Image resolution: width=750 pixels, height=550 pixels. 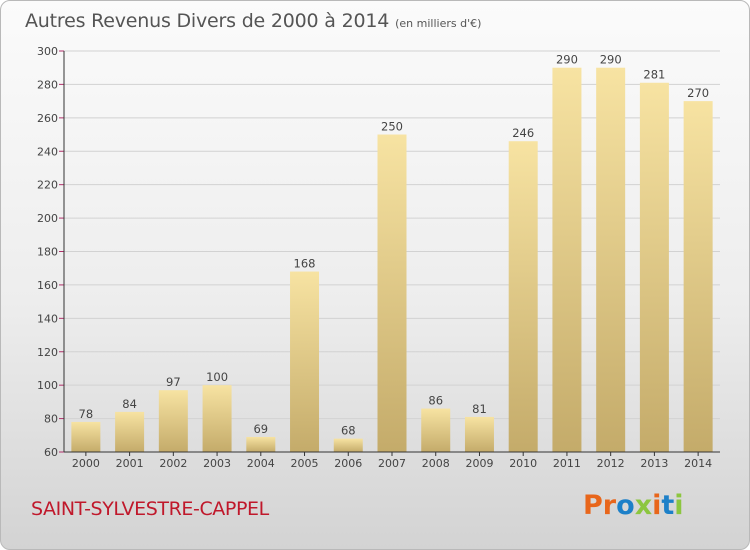 I want to click on x-tick-label-2000: 2000, so click(x=86, y=463).